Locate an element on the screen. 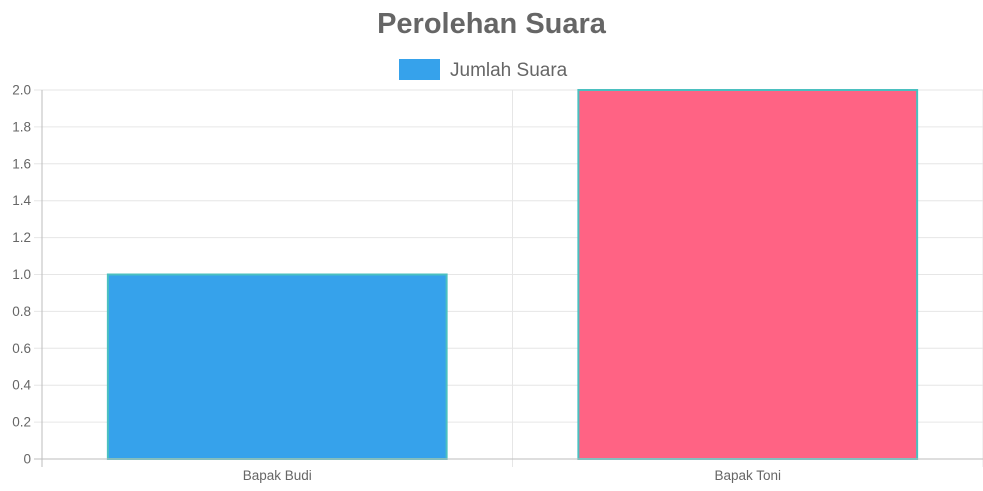 This screenshot has height=491, width=983. chart-legend: Jumlah Suara is located at coordinates (483, 70).